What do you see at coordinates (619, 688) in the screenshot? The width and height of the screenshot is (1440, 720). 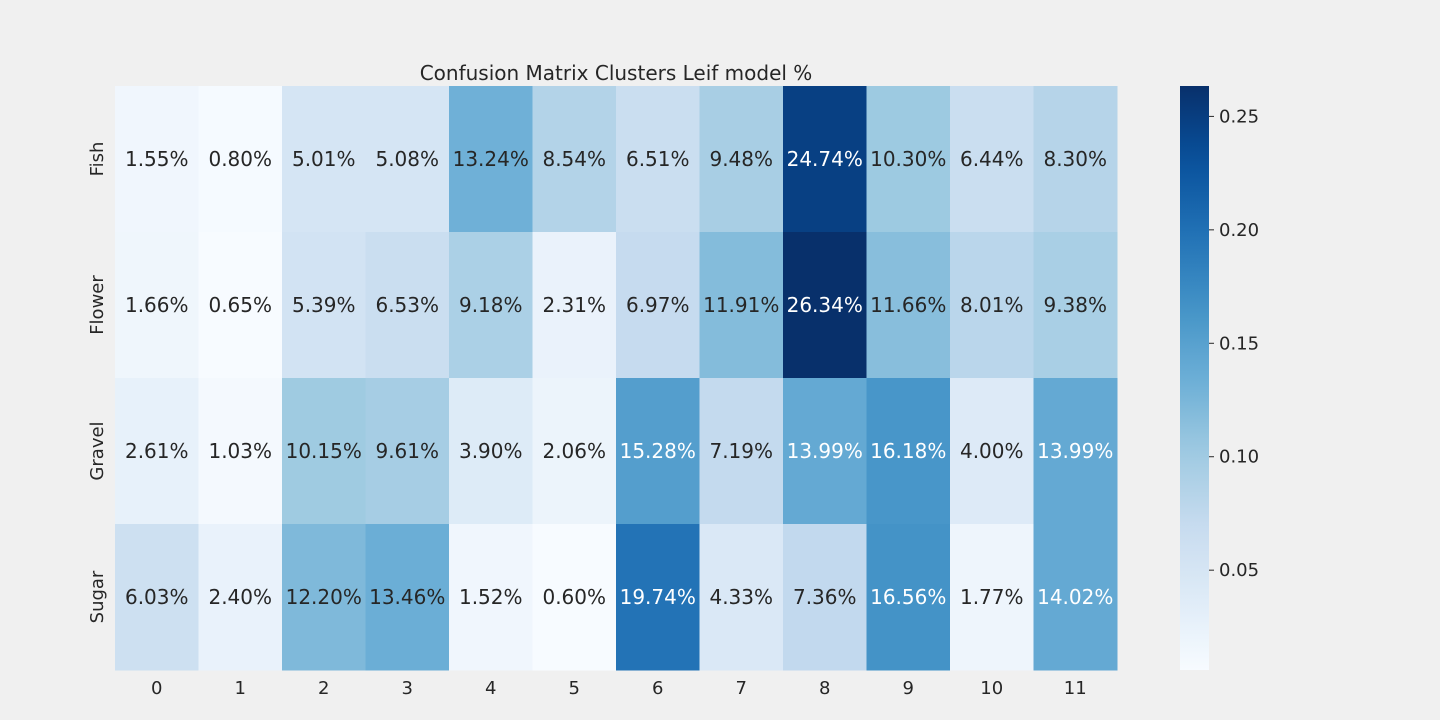 I see `x-axis-ticks: 0 1 2 3 4 5 6 7 8 9 10 11` at bounding box center [619, 688].